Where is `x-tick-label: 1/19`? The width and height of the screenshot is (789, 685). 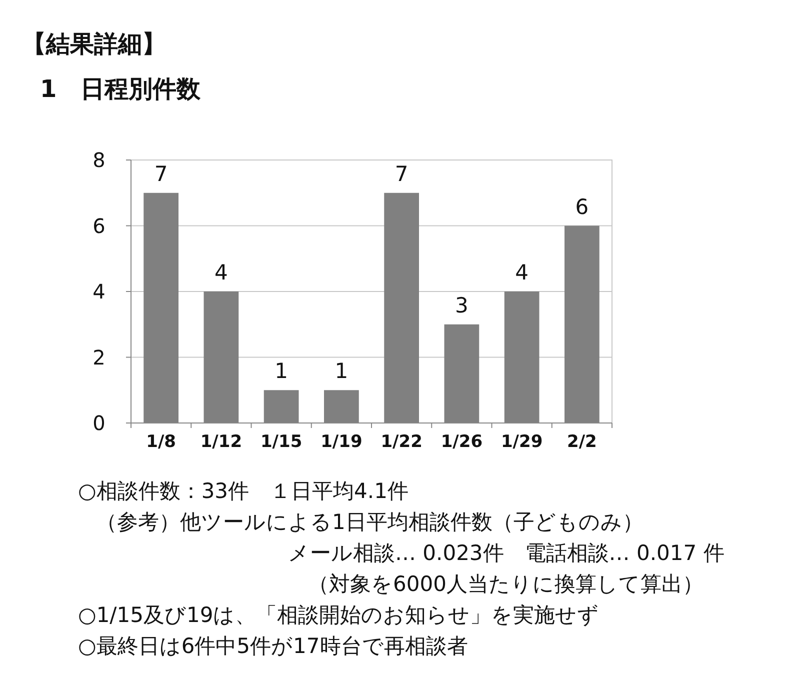 x-tick-label: 1/19 is located at coordinates (341, 442).